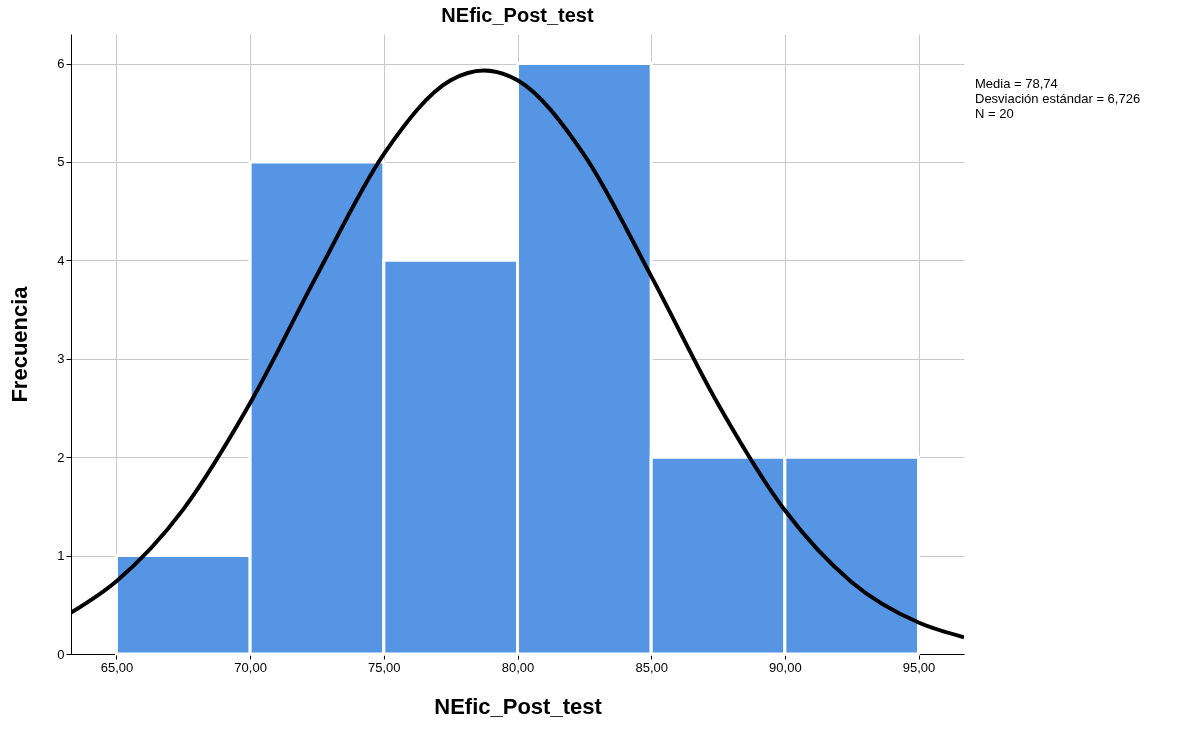  I want to click on x-tick-label: 65,00, so click(117, 667).